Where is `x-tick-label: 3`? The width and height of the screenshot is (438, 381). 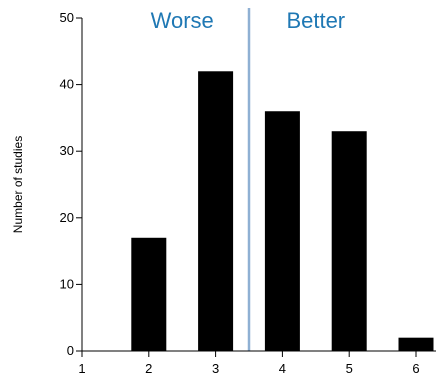
x-tick-label: 3 is located at coordinates (215, 368).